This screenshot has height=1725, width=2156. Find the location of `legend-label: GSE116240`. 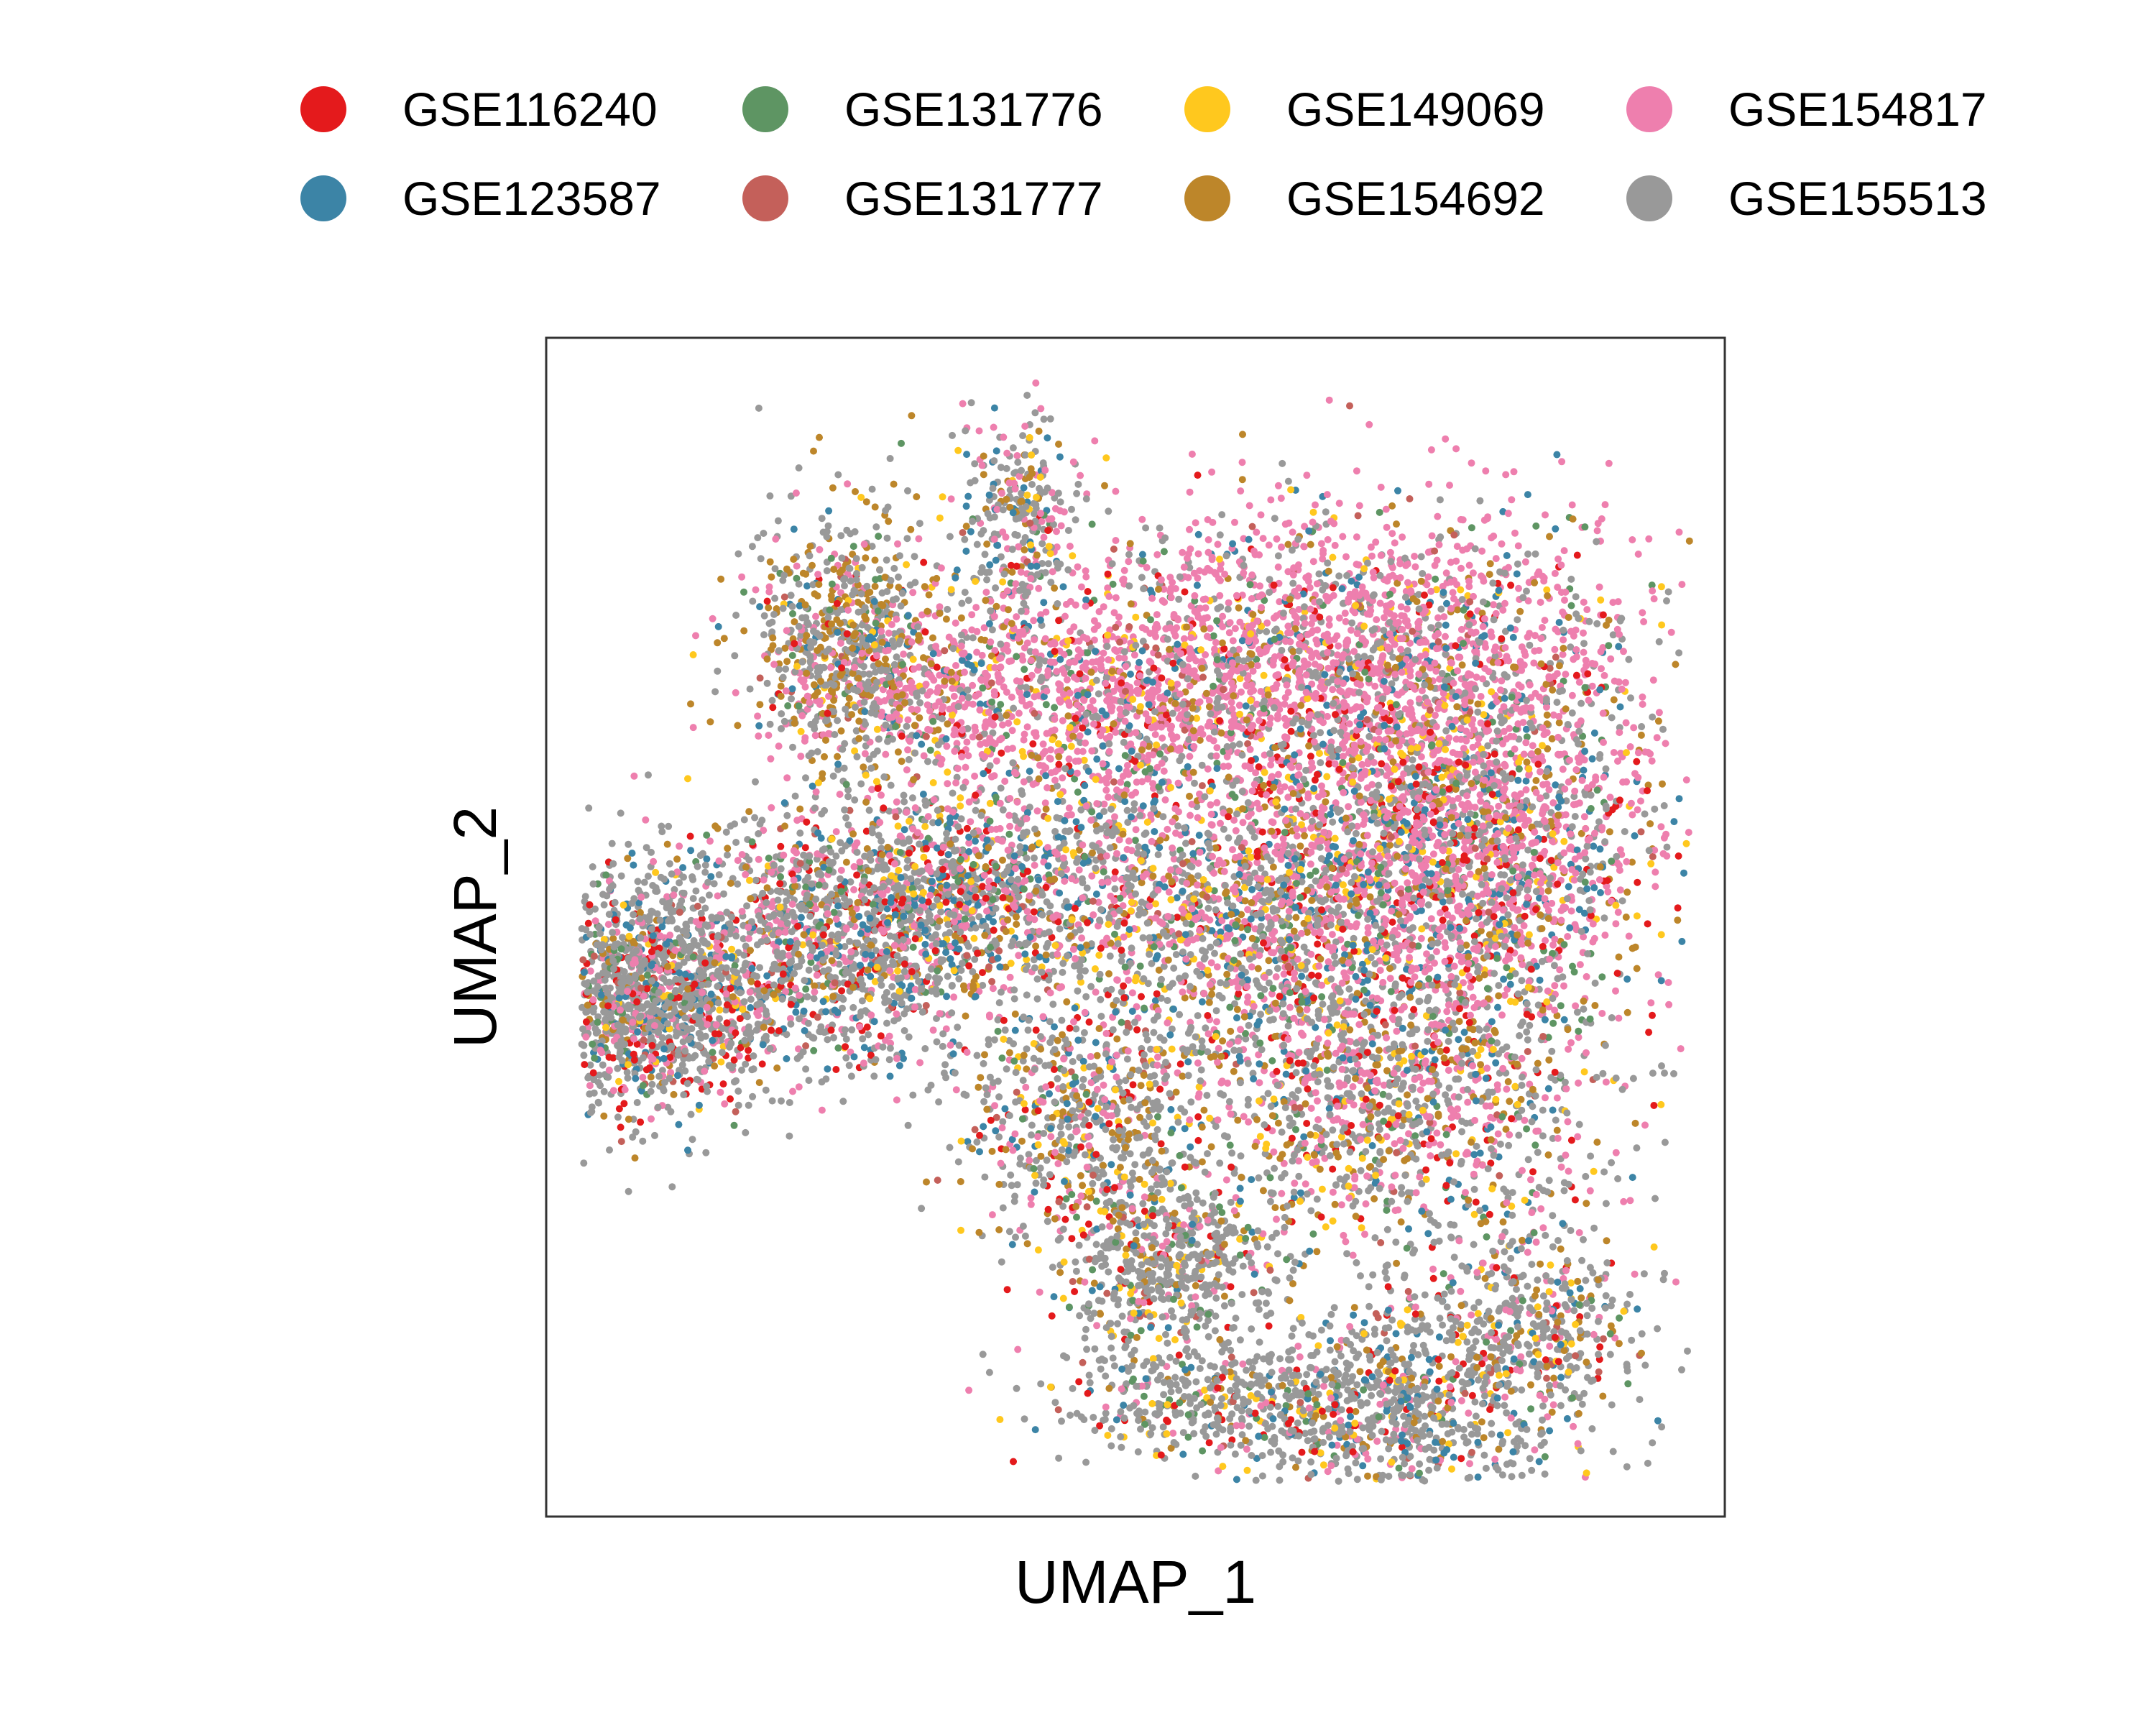

legend-label: GSE116240 is located at coordinates (530, 109).